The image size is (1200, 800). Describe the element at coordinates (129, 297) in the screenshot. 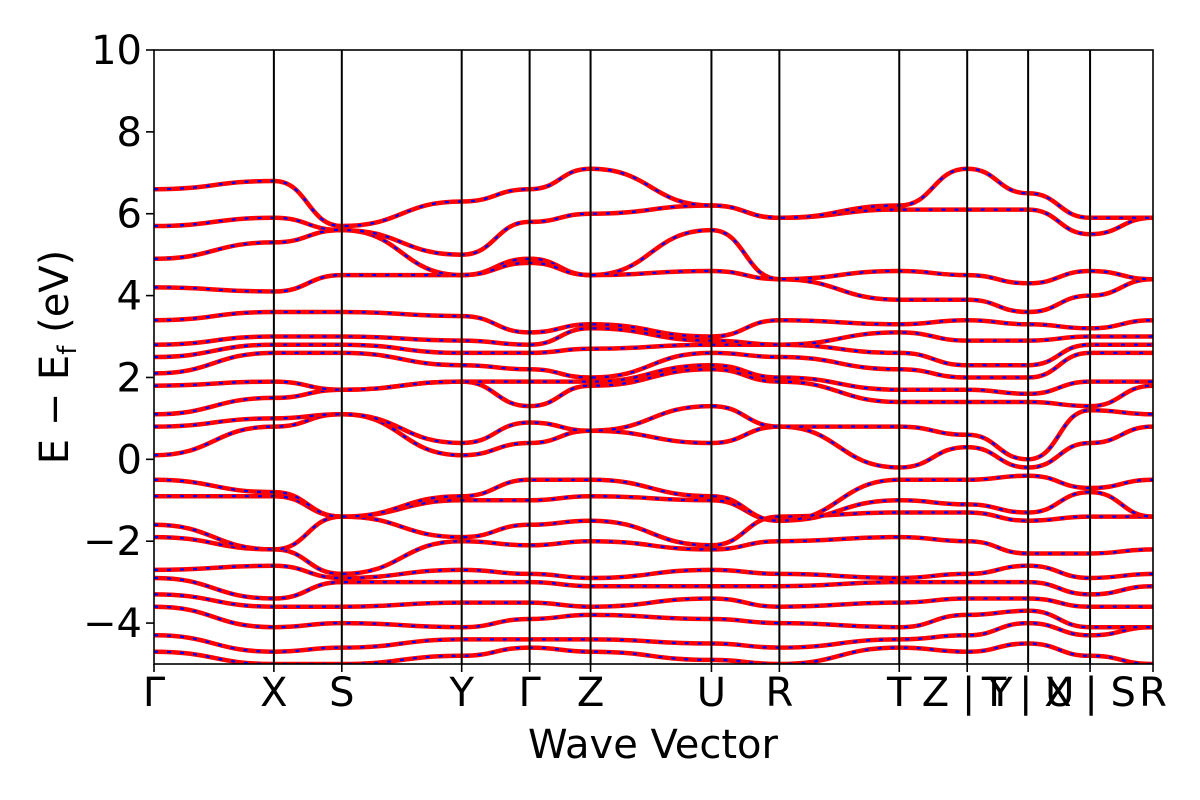

I see `y-tick-label: 4` at that location.